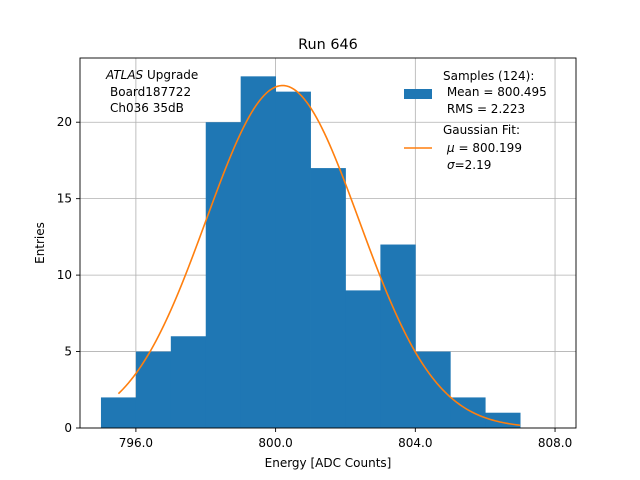 This screenshot has width=640, height=480. I want to click on legend-mu-value: = 800.199, so click(488, 148).